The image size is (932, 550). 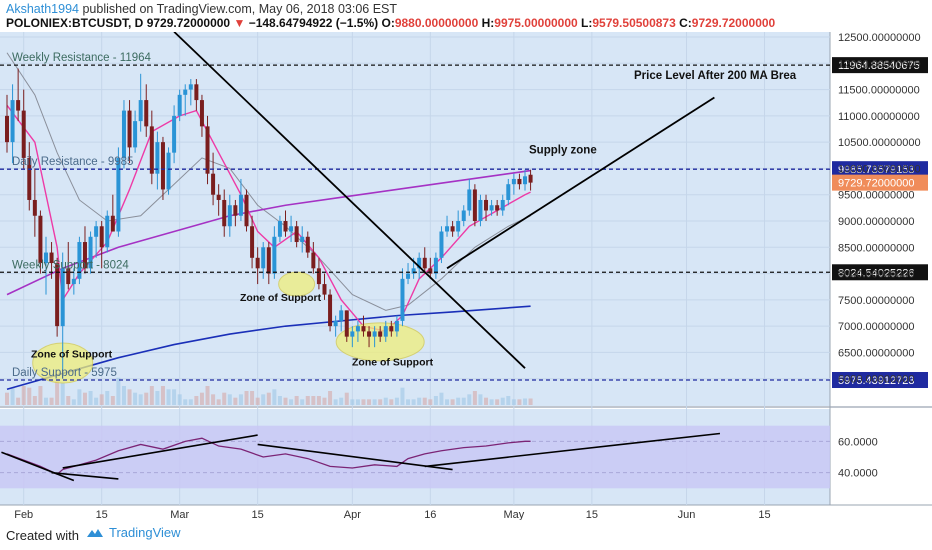 What do you see at coordinates (513, 514) in the screenshot?
I see `time-tick-label: May` at bounding box center [513, 514].